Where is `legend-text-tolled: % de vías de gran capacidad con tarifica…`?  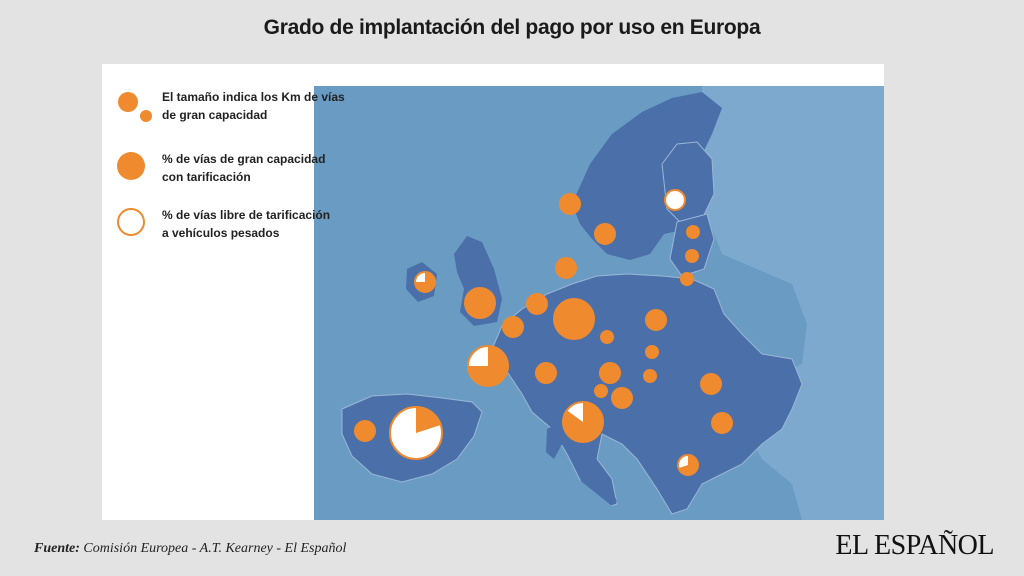
legend-text-tolled: % de vías de gran capacidad con tarifica… is located at coordinates (277, 168).